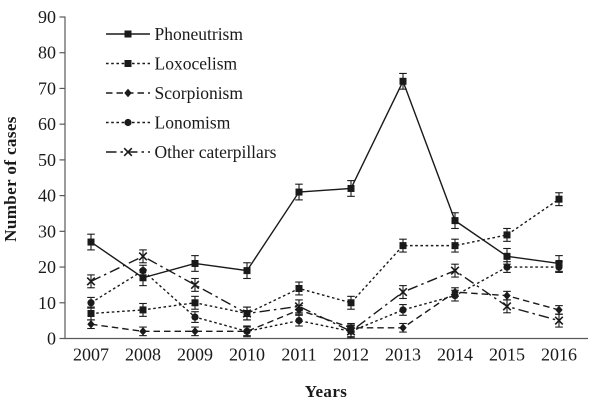 This screenshot has width=602, height=417. Describe the element at coordinates (47, 124) in the screenshot. I see `y-tick-label: 60` at that location.